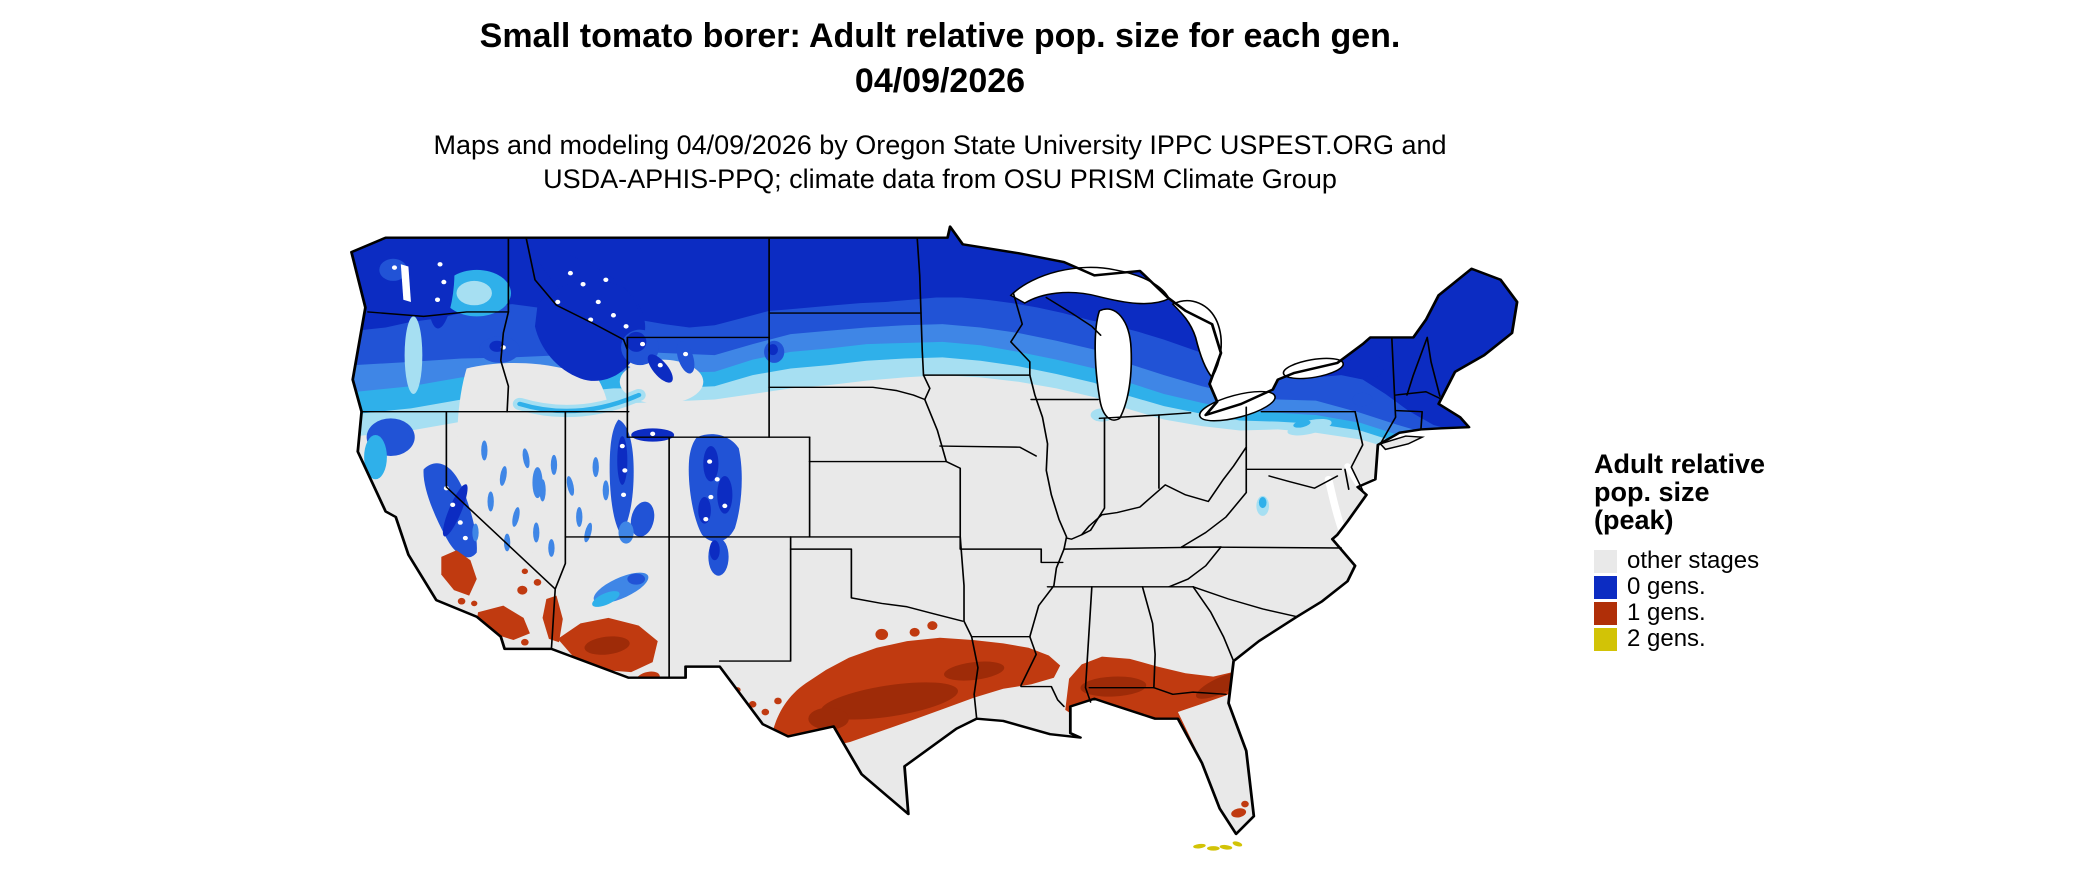 This screenshot has height=892, width=2100. What do you see at coordinates (559, 401) in the screenshot?
I see `snow-peak-speckles` at bounding box center [559, 401].